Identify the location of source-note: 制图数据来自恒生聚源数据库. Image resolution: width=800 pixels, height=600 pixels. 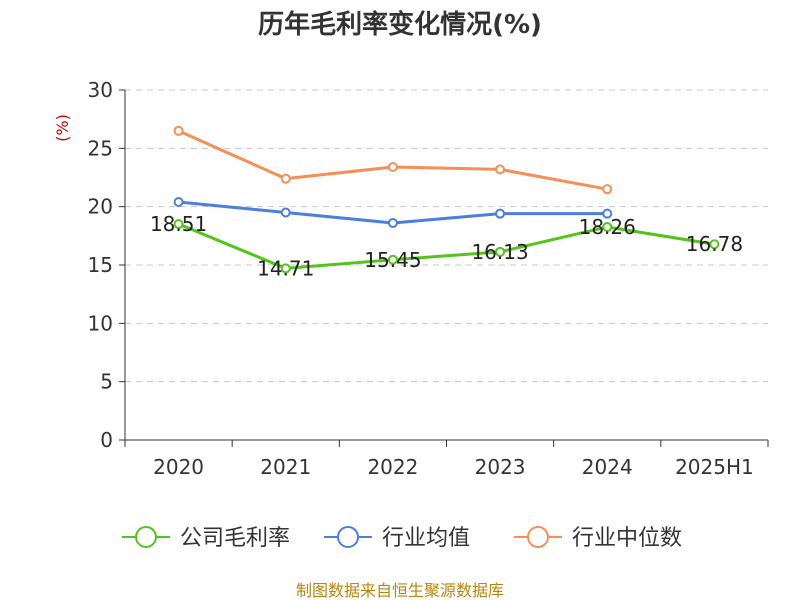
(400, 590).